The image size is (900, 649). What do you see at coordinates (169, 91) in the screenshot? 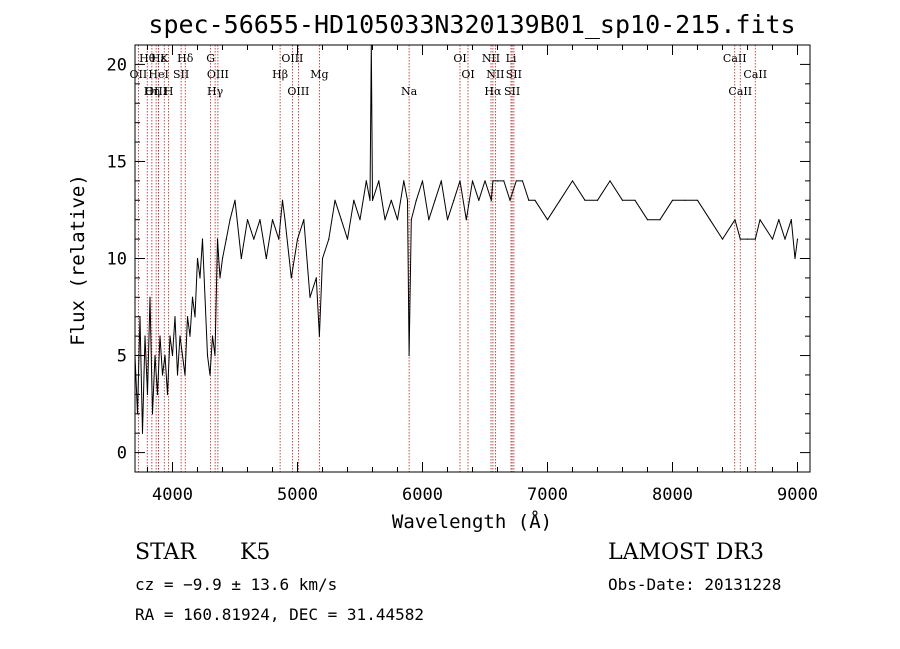
I see `line-marker-label: H` at bounding box center [169, 91].